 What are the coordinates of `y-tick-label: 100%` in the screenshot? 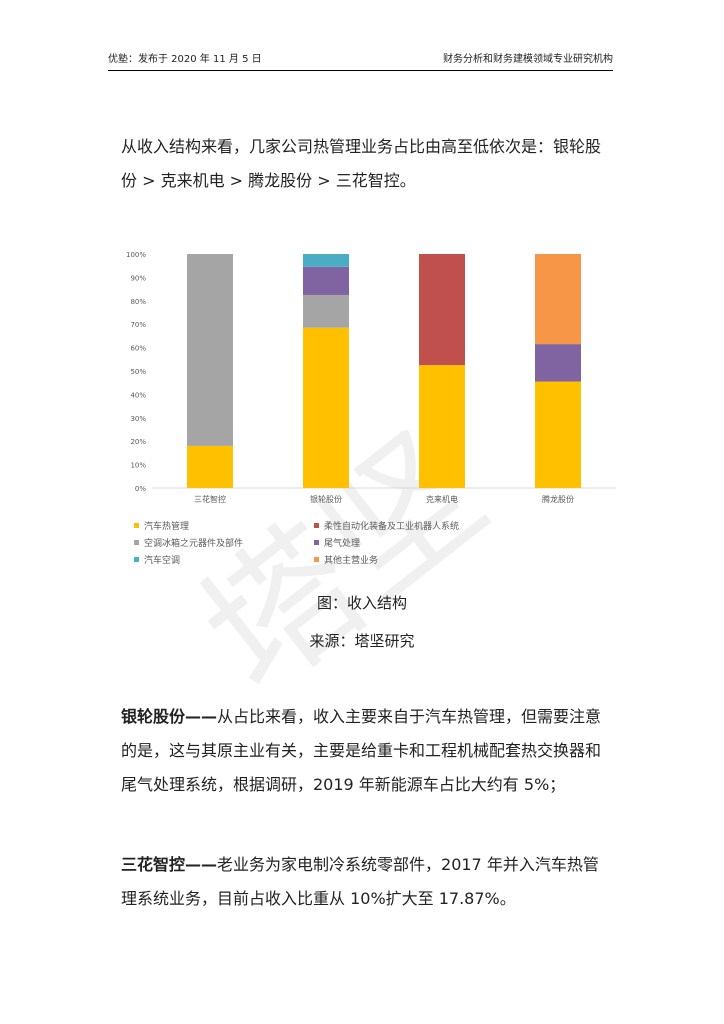 It's located at (136, 255).